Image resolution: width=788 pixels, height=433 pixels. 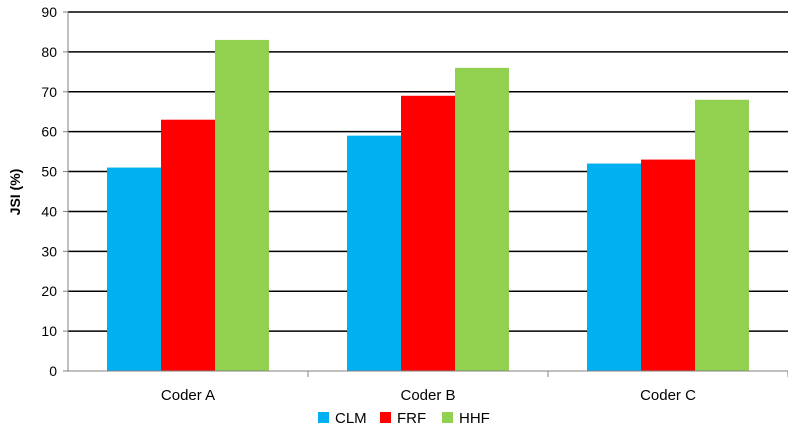 I want to click on bar-frf-coder-c, so click(x=668, y=265).